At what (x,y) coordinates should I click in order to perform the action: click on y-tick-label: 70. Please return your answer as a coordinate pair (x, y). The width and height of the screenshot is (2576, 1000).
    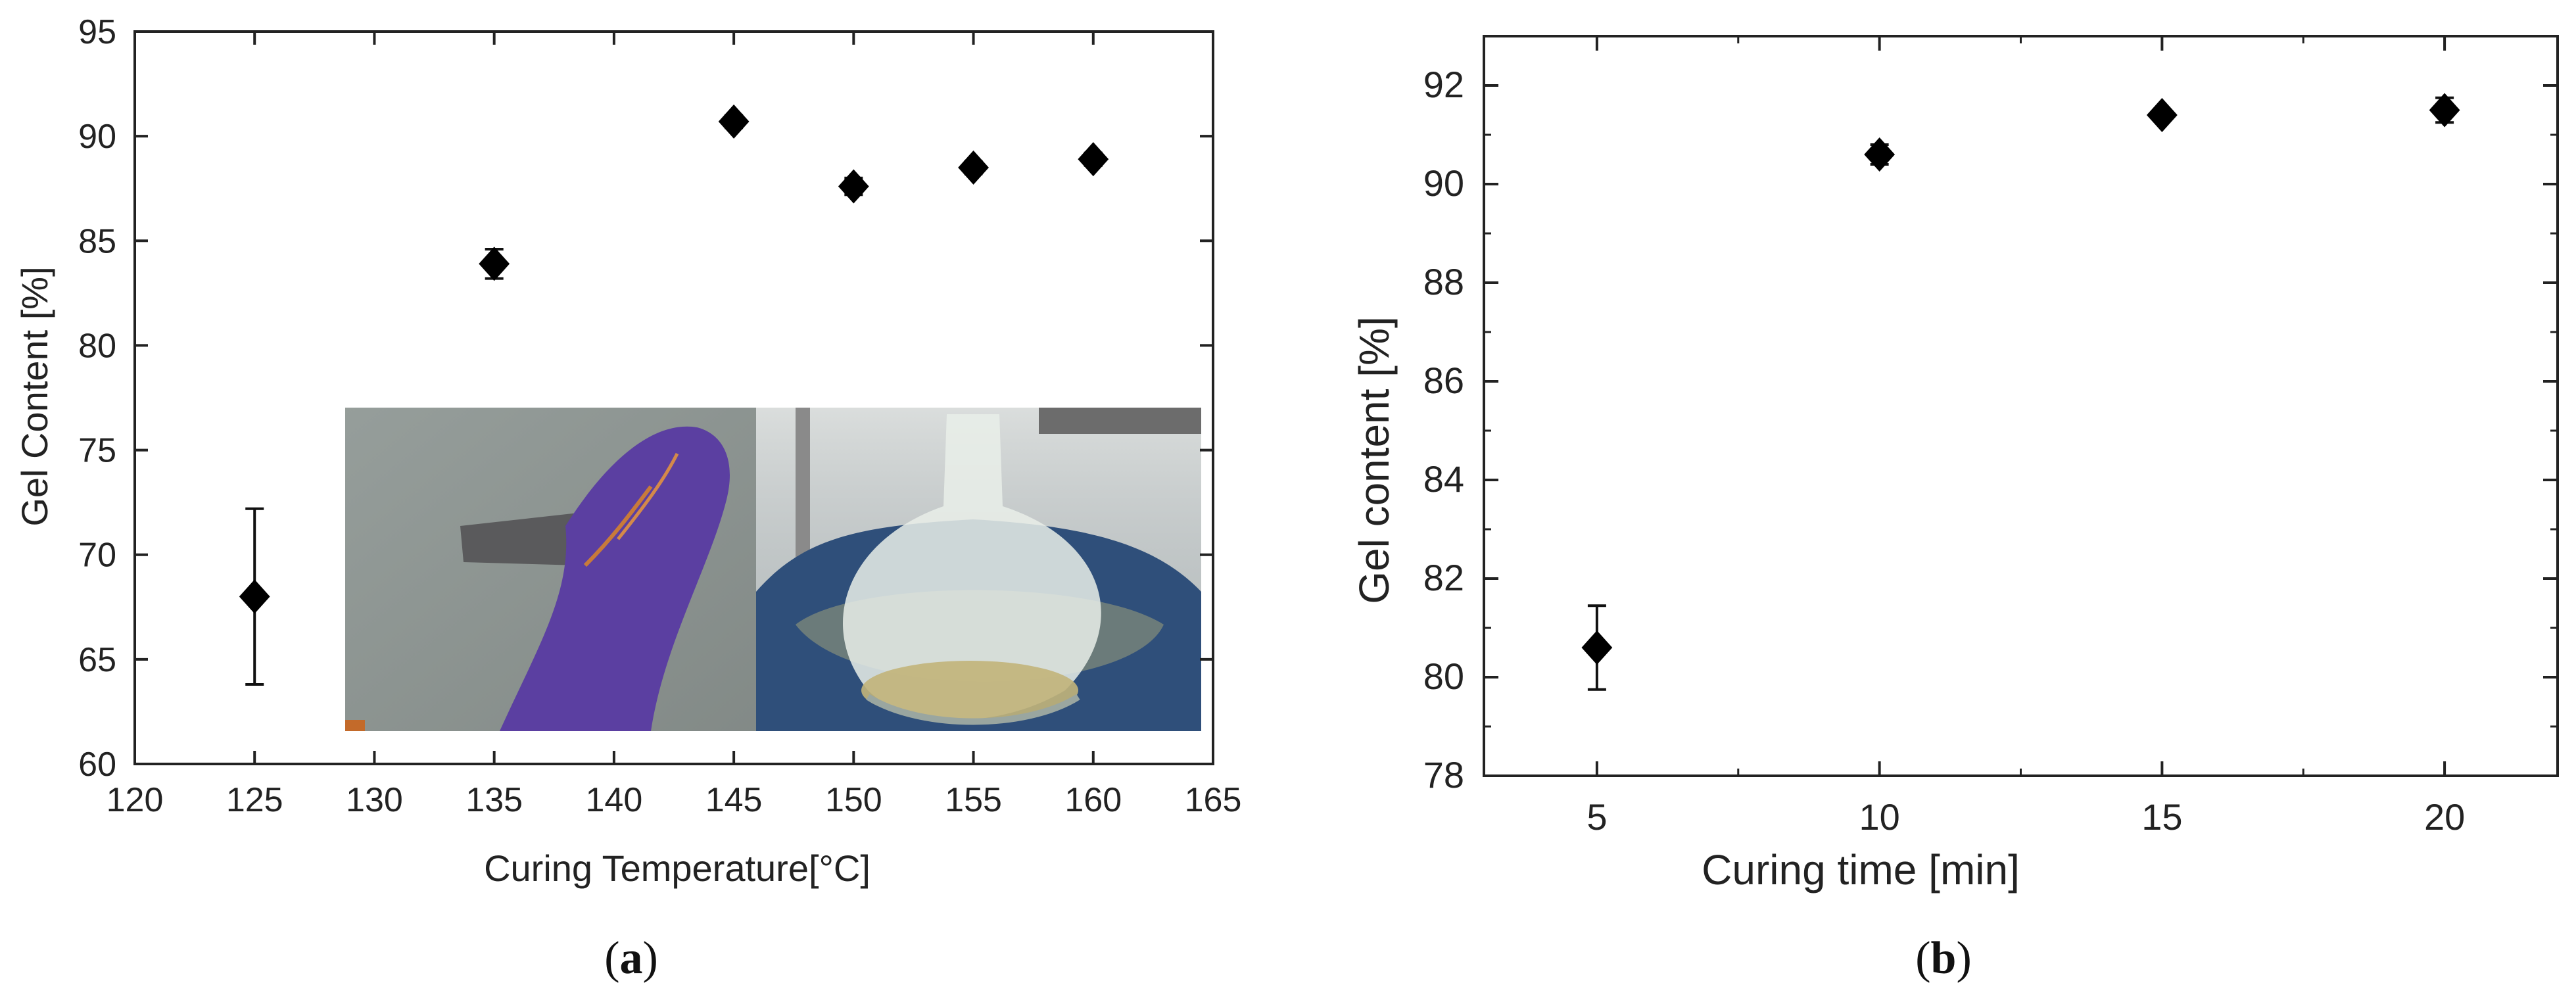
    Looking at the image, I should click on (97, 555).